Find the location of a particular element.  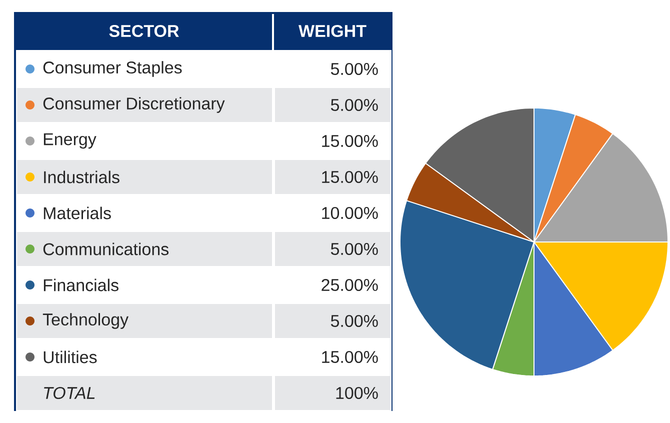

text: 100% is located at coordinates (357, 393).